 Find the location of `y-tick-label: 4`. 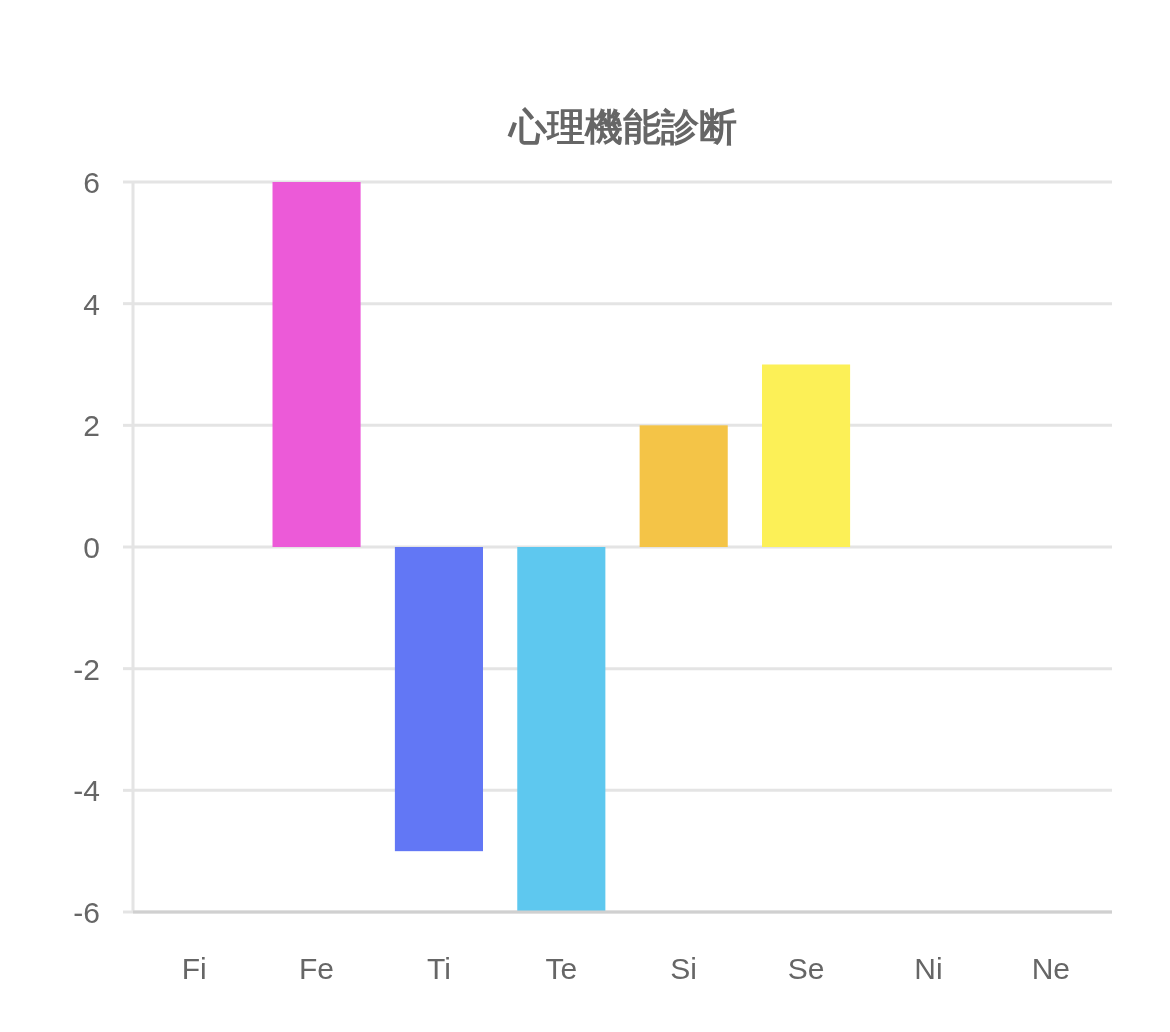

y-tick-label: 4 is located at coordinates (91, 304).